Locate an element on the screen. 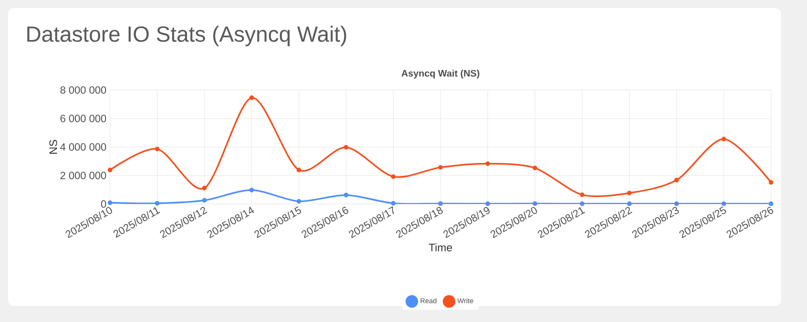 The image size is (807, 322). chart-title: Datastore IO Stats (Asyncq Wait) is located at coordinates (186, 36).